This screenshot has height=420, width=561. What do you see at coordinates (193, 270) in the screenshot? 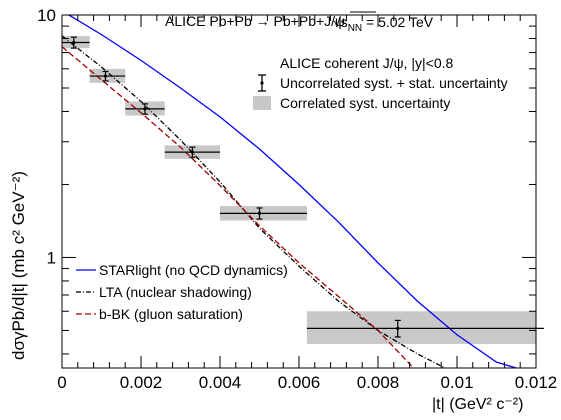
I see `legend-label-starlight: STARlight (no QCD dynamics)` at bounding box center [193, 270].